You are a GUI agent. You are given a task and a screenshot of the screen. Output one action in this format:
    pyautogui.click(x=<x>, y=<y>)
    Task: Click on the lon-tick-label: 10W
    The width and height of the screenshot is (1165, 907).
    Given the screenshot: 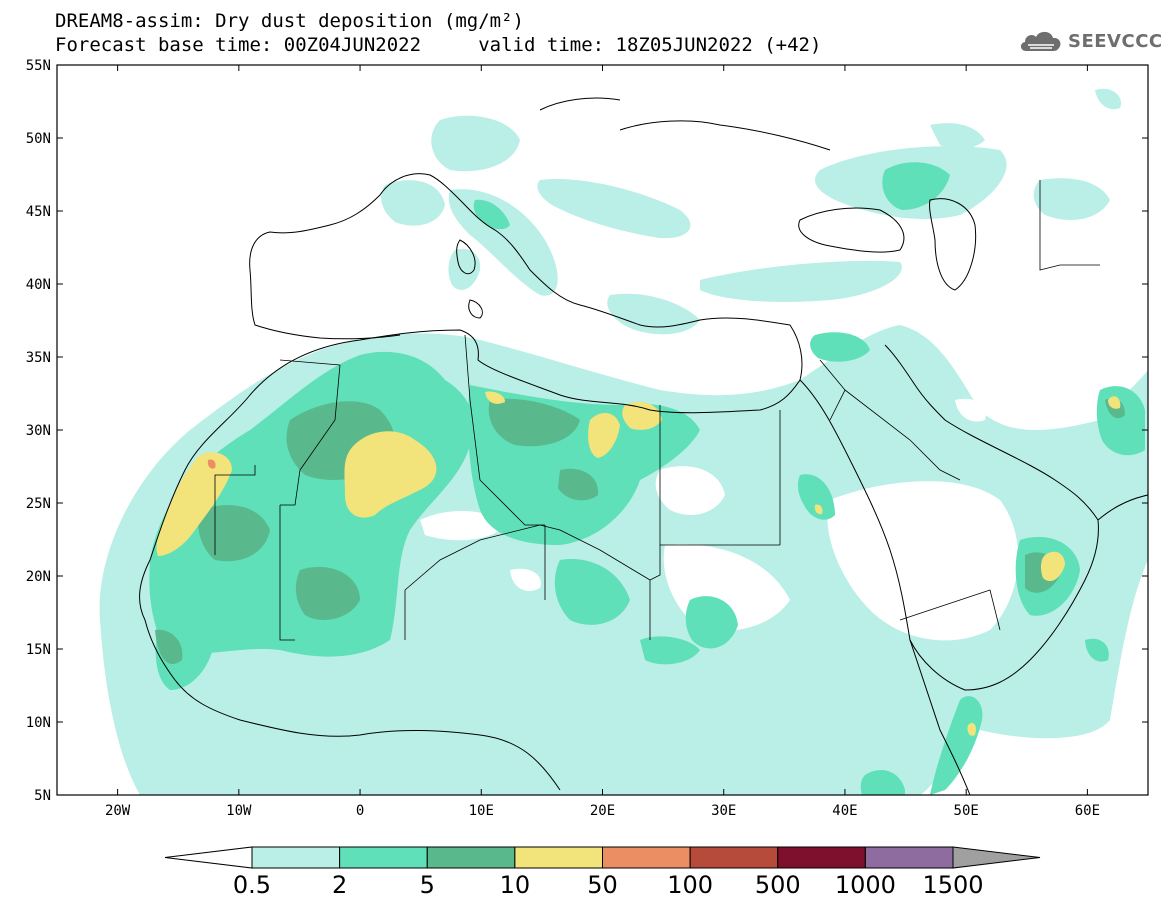 What is the action you would take?
    pyautogui.click(x=239, y=811)
    